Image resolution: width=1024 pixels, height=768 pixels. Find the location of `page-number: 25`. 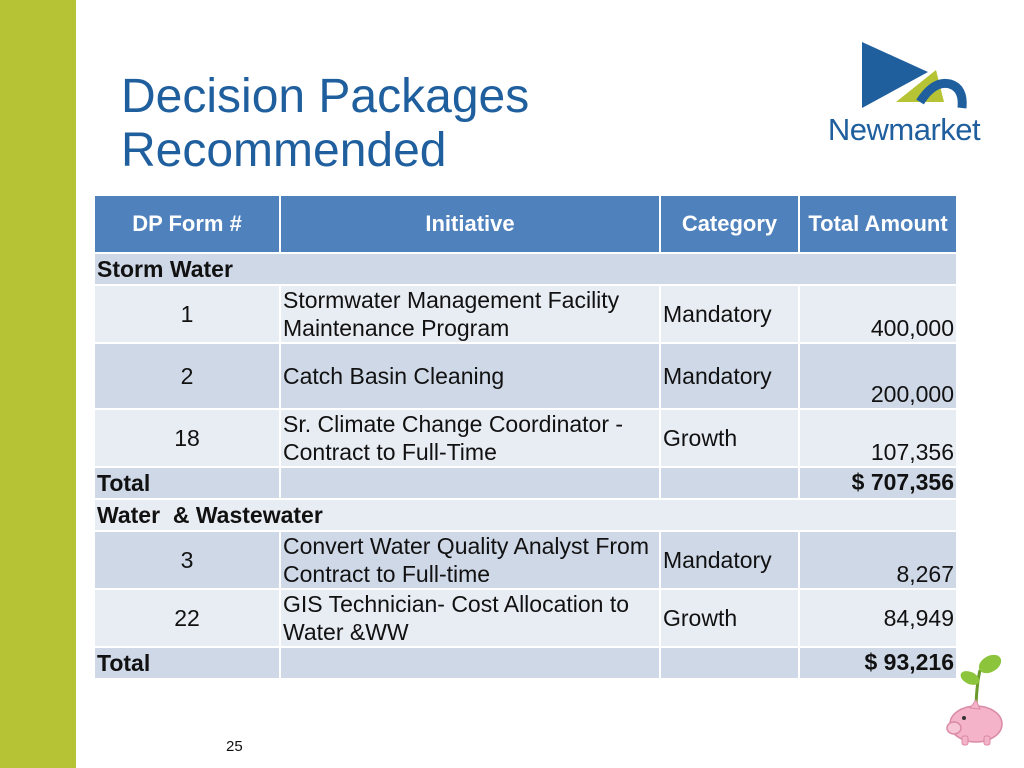

page-number: 25 is located at coordinates (234, 746).